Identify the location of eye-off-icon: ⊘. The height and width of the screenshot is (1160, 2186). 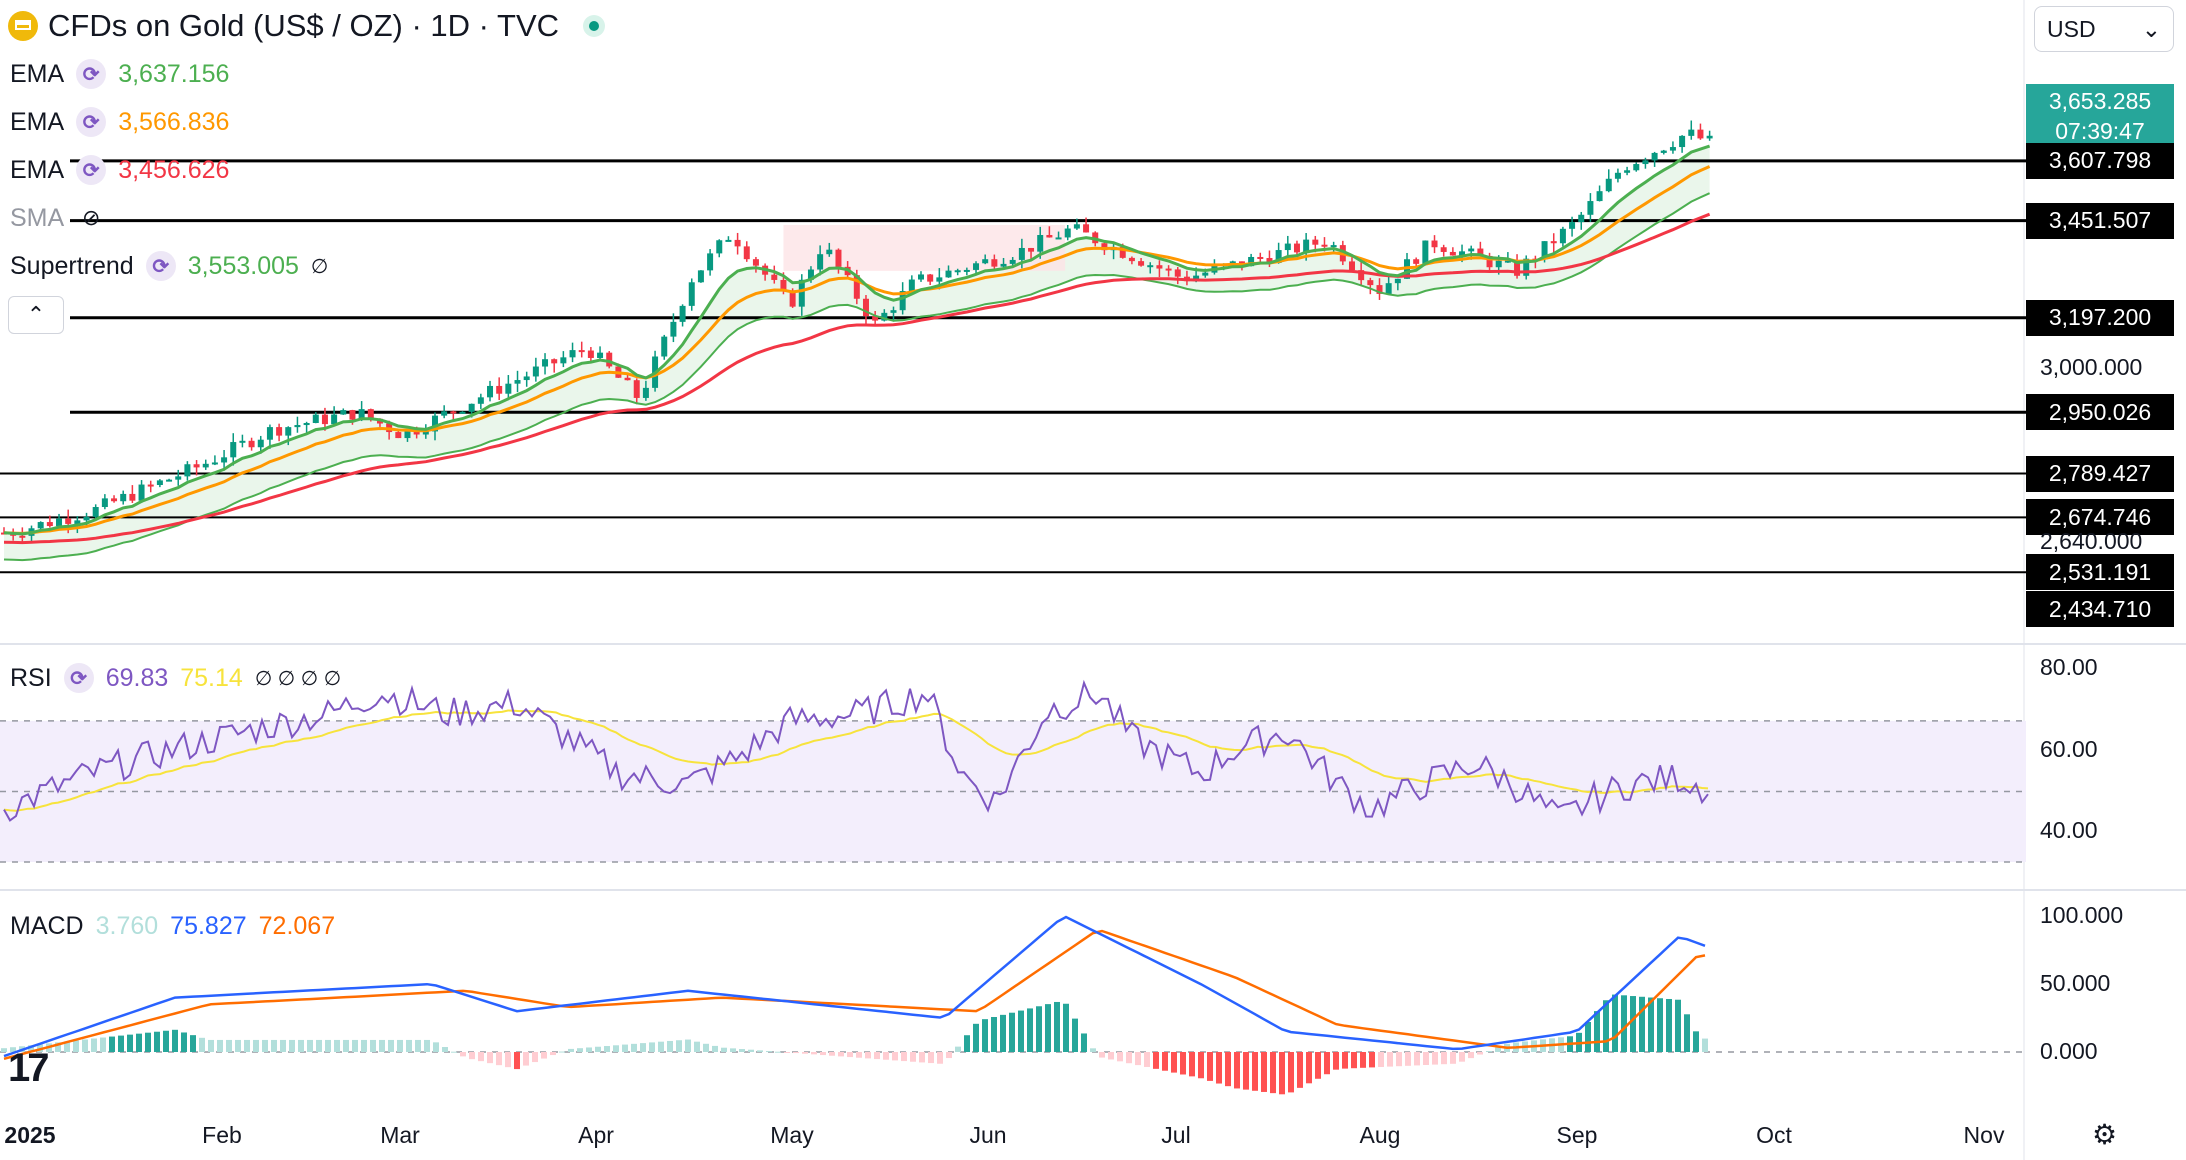
(91, 217).